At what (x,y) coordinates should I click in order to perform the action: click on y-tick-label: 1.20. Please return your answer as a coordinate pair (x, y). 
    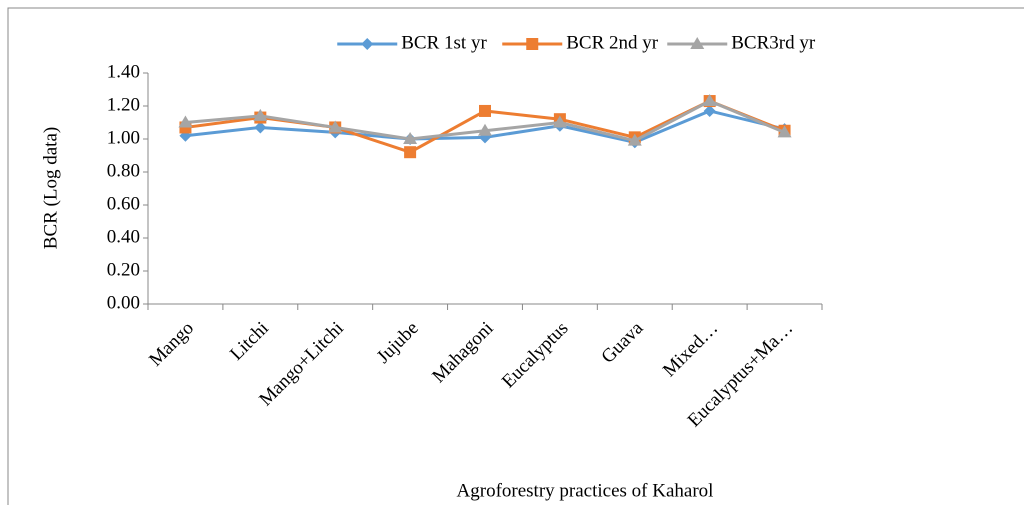
    Looking at the image, I should click on (123, 104).